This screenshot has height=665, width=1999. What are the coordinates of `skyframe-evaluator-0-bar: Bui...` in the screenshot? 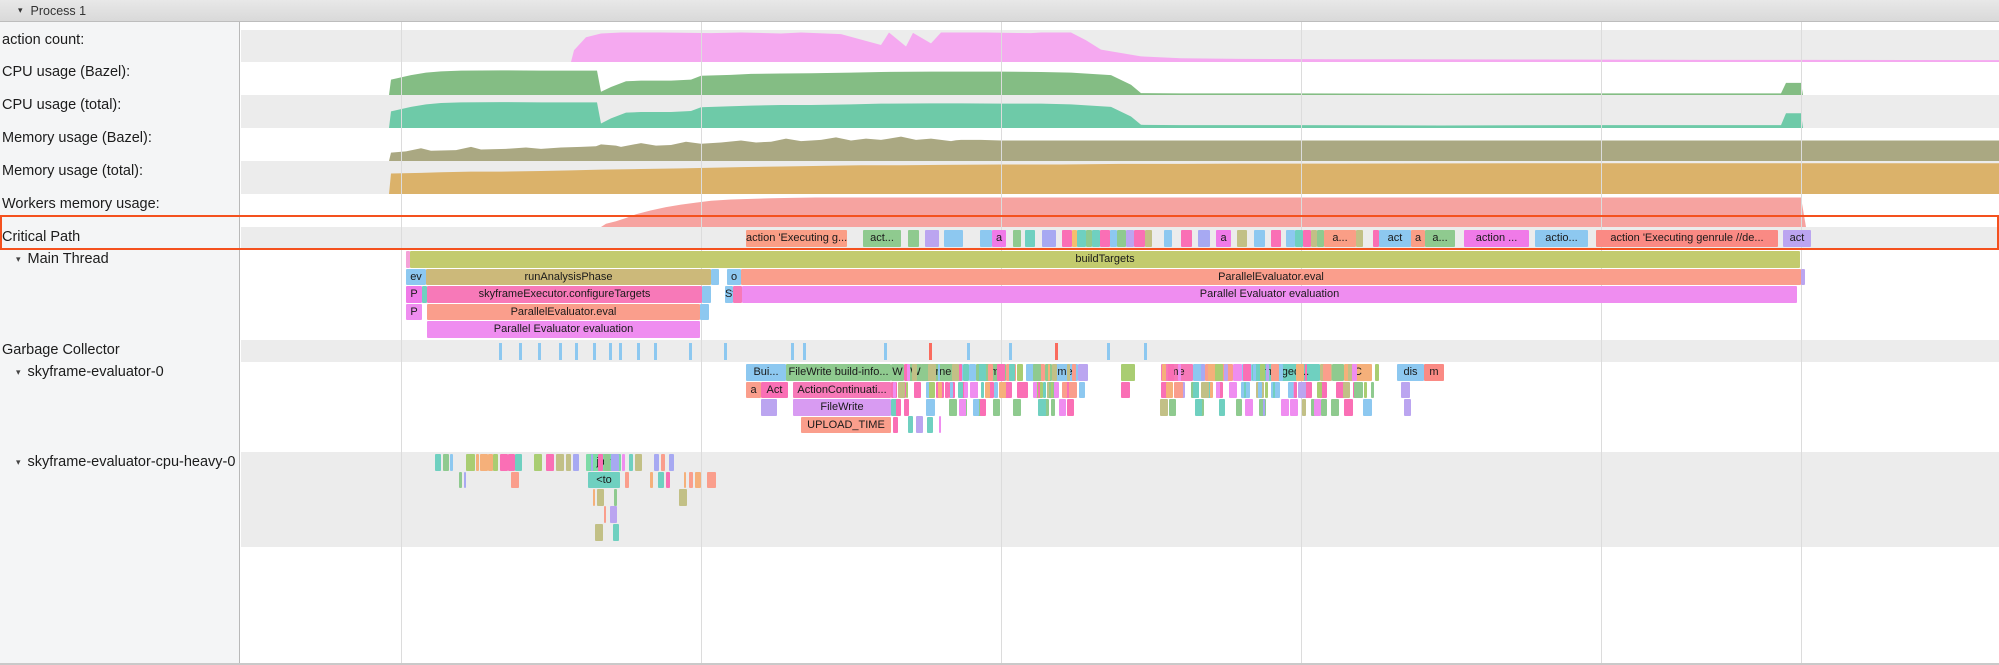 It's located at (766, 372).